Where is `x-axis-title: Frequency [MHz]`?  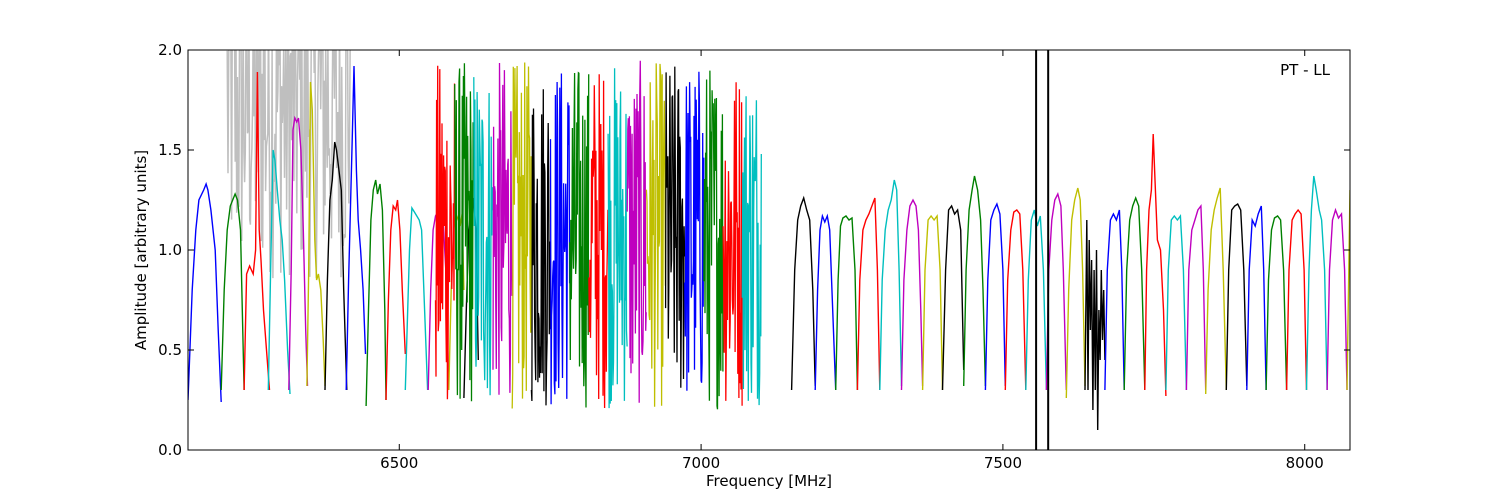
x-axis-title: Frequency [MHz] is located at coordinates (769, 481).